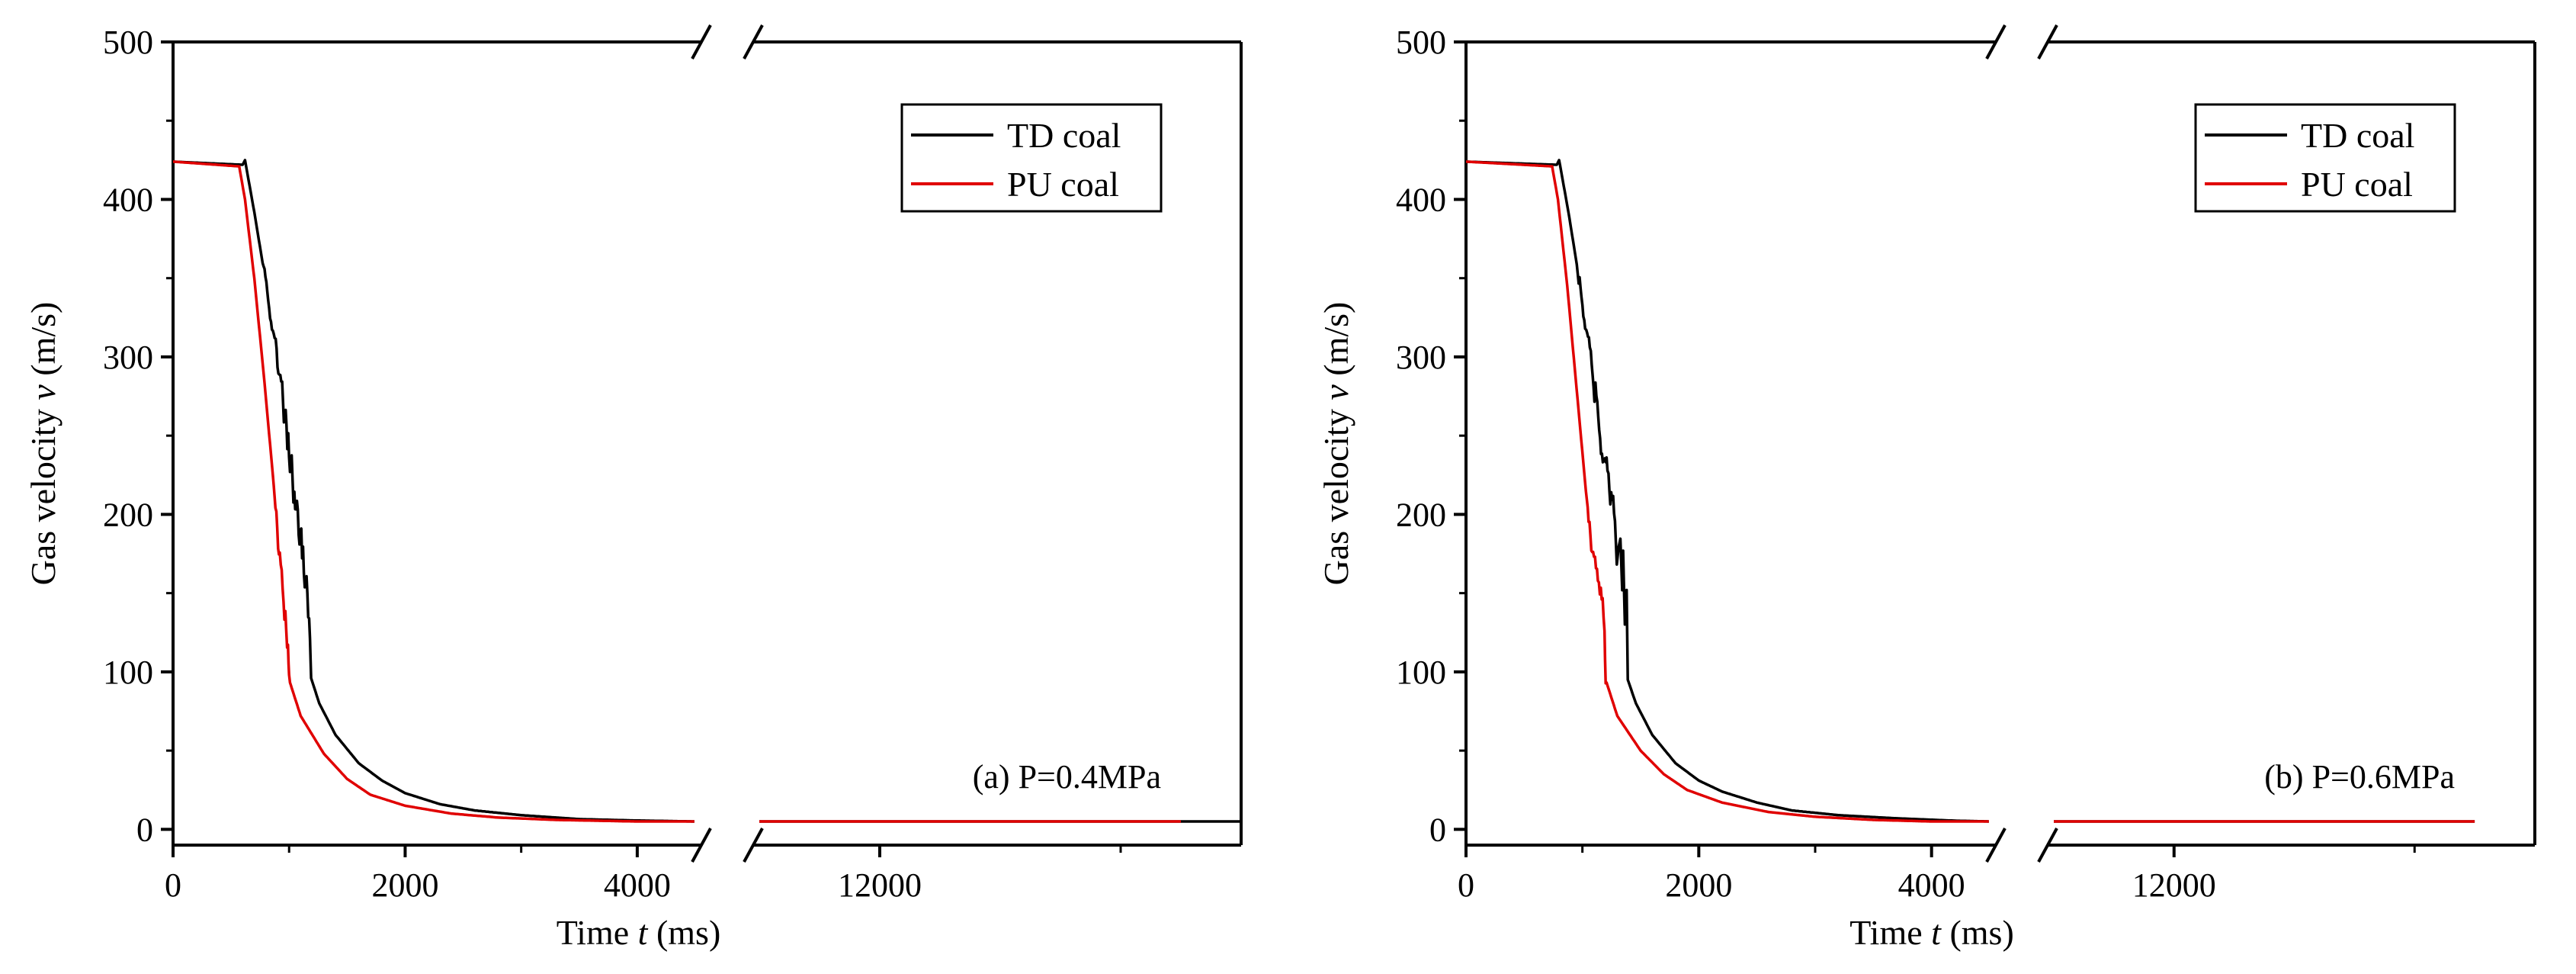 The image size is (2576, 974). I want to click on panel-annotation: (a) P=0.4MPa, so click(1067, 777).